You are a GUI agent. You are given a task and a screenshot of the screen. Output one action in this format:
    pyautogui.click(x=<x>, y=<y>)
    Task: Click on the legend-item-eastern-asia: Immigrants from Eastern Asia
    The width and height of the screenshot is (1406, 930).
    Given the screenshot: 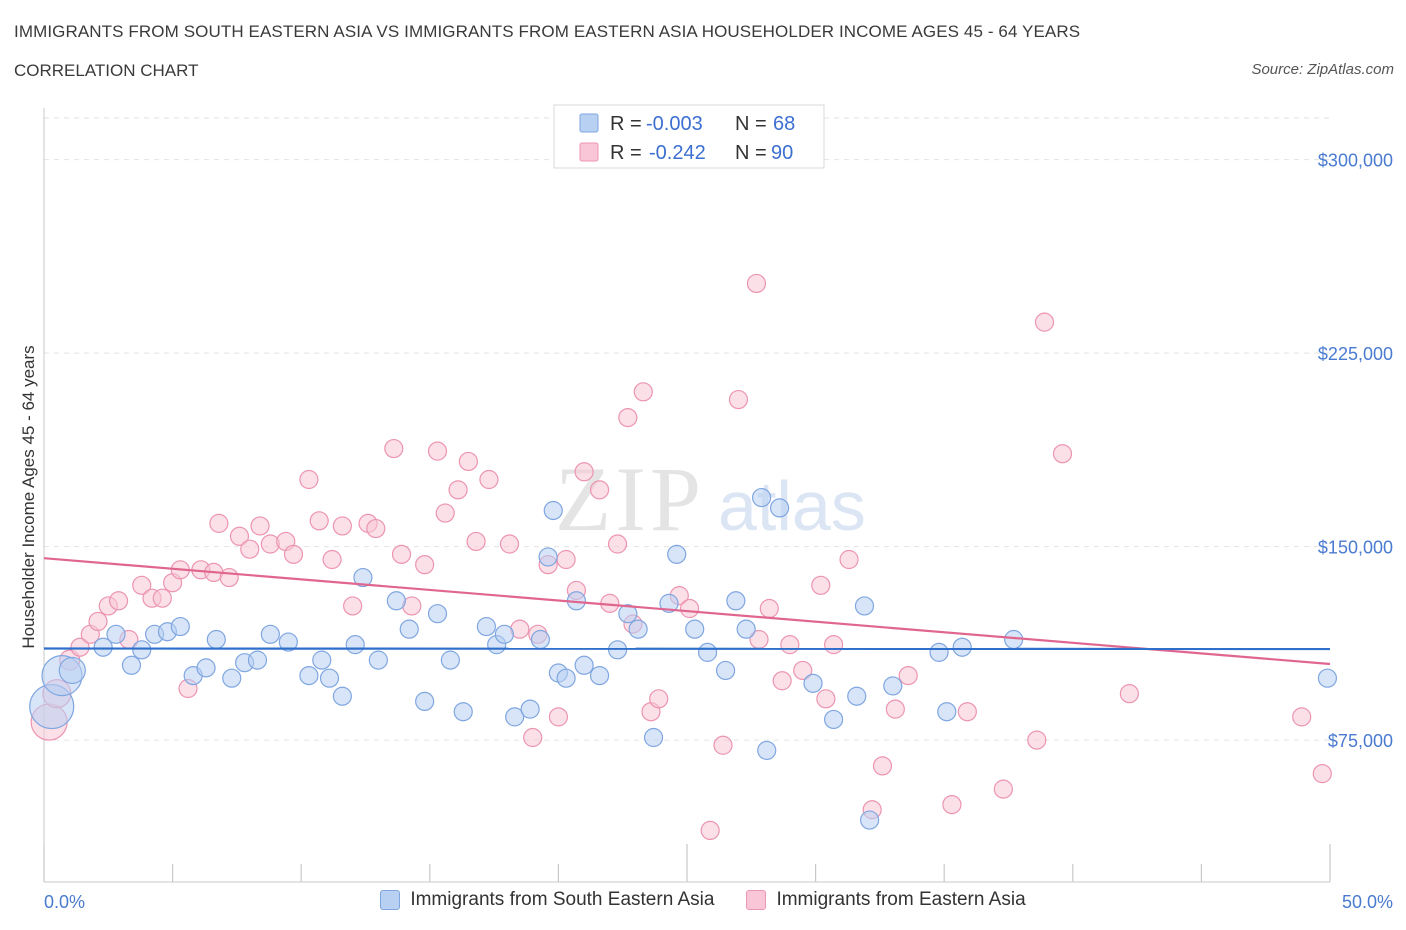 What is the action you would take?
    pyautogui.click(x=886, y=900)
    